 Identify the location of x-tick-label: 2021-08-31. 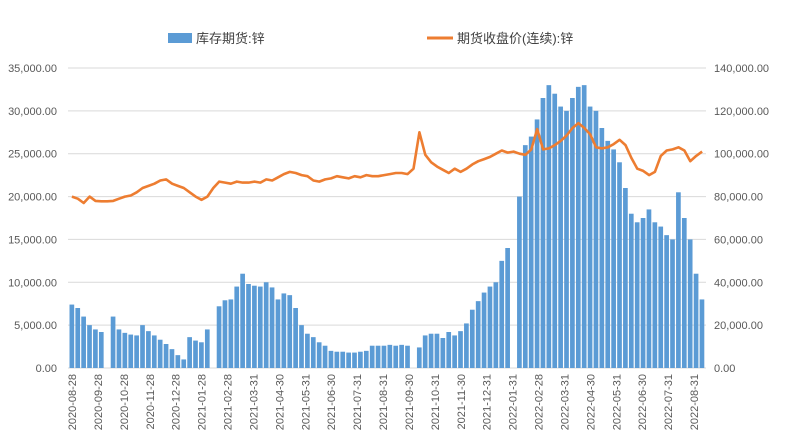
(384, 402).